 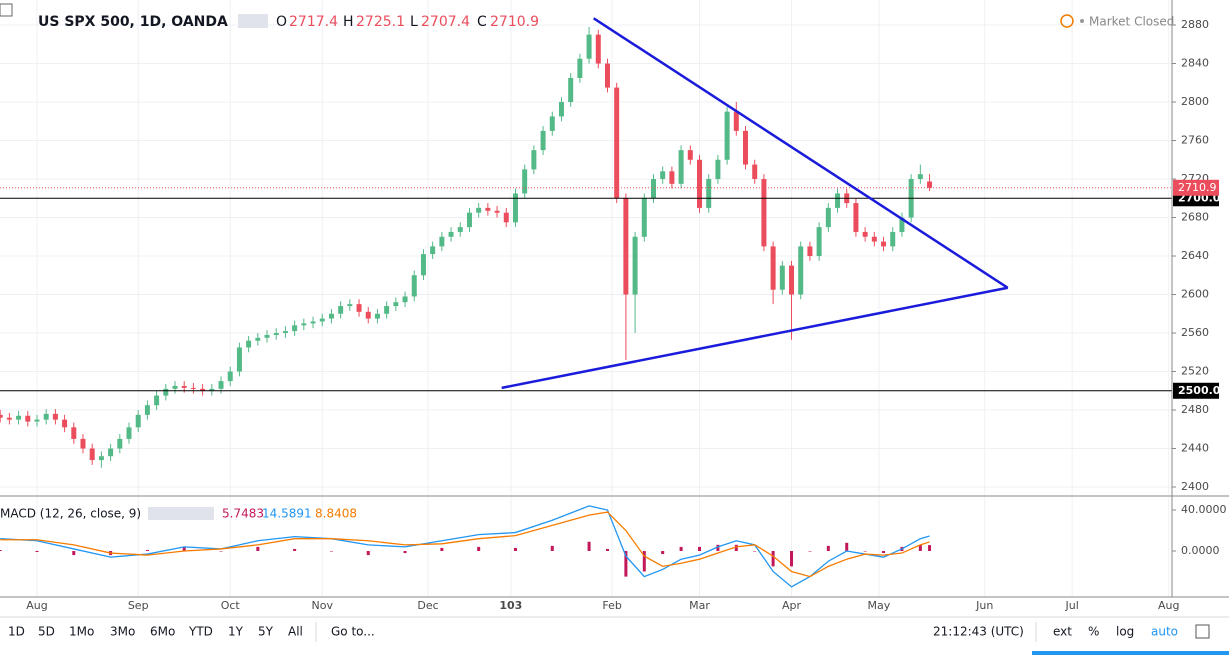 I want to click on y-tick-label: 2440, so click(x=1195, y=448).